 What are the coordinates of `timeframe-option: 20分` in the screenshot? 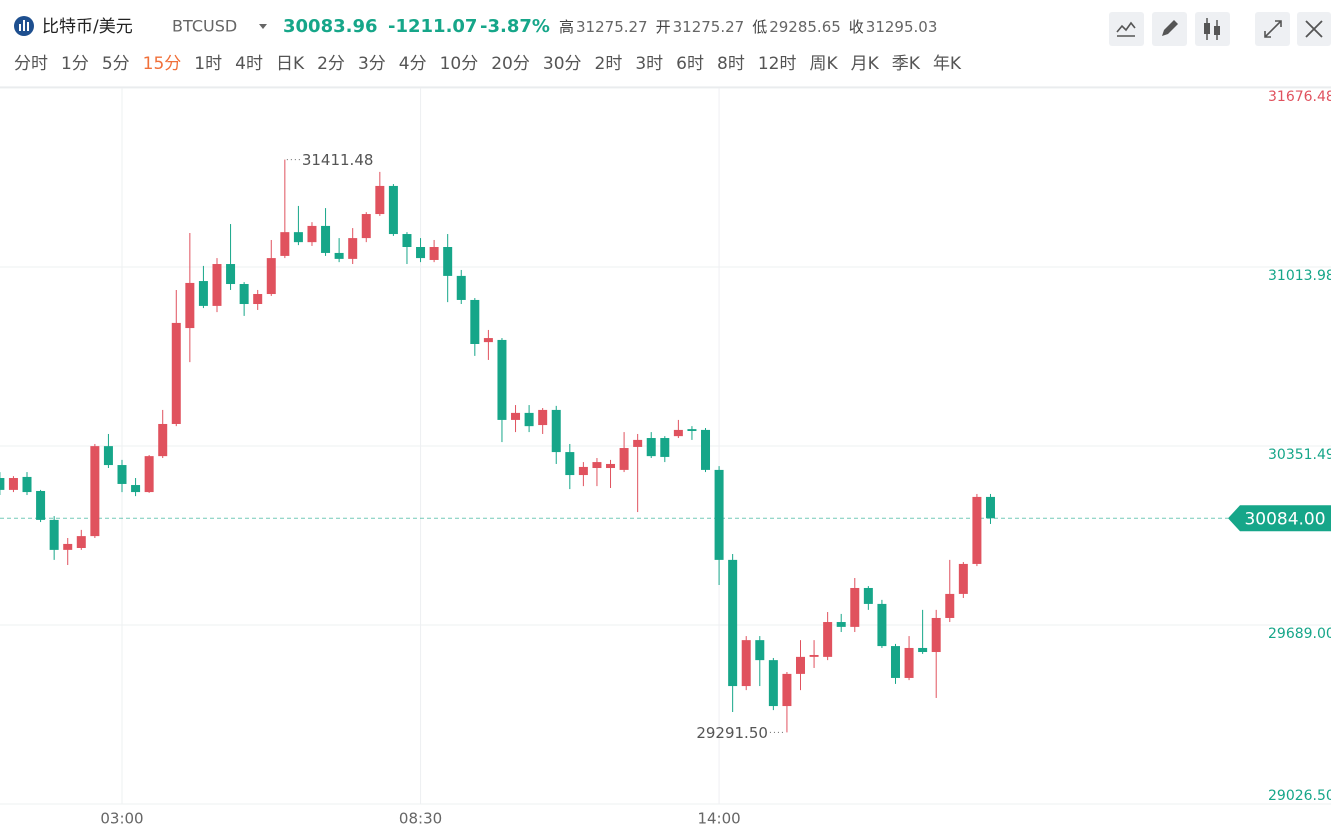 It's located at (510, 64).